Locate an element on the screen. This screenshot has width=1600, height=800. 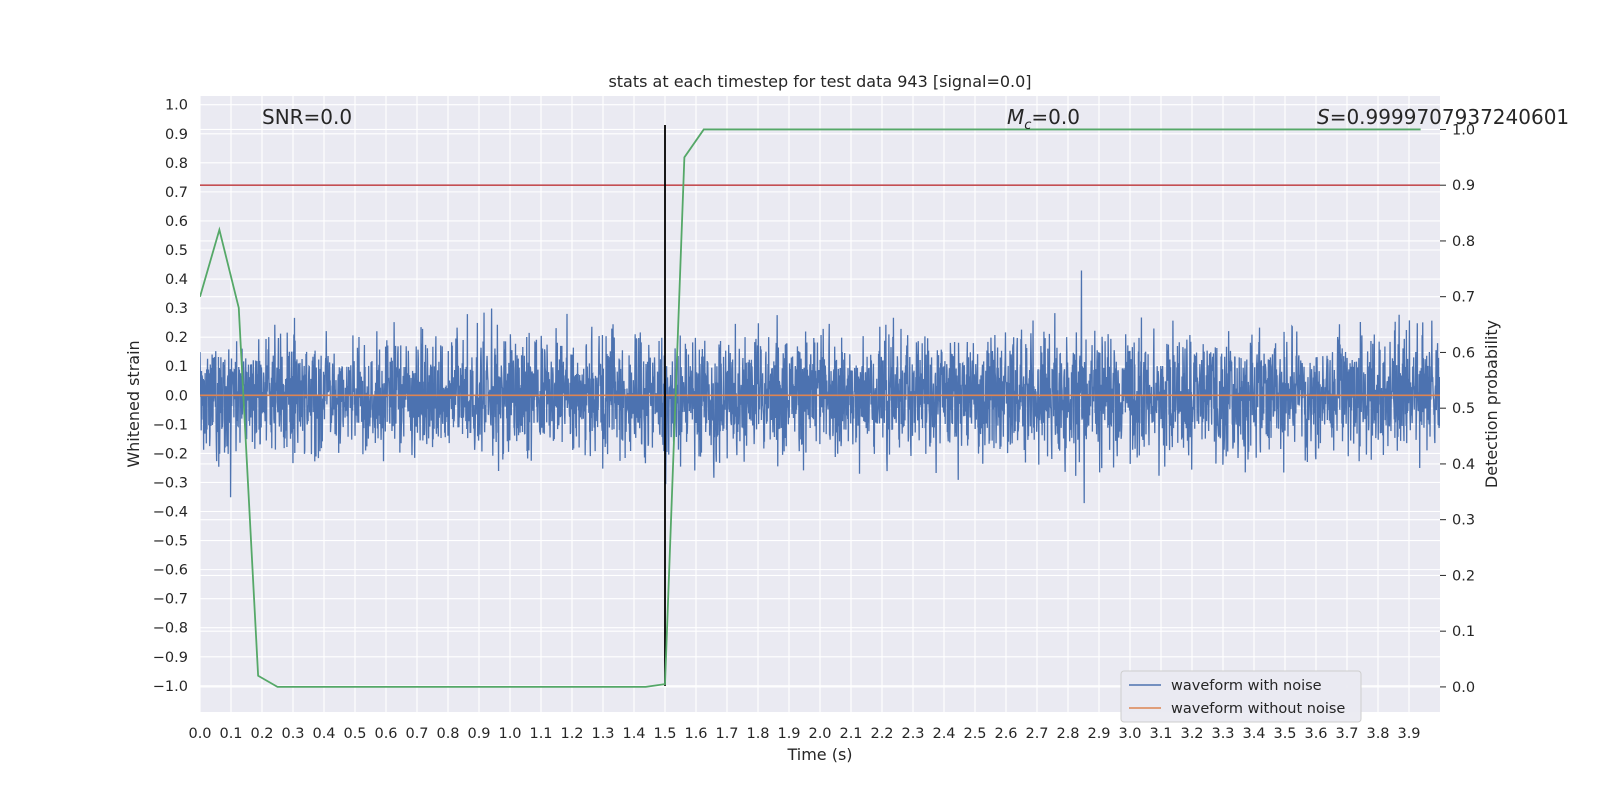
x-tick-label: 2.4 is located at coordinates (943, 734).